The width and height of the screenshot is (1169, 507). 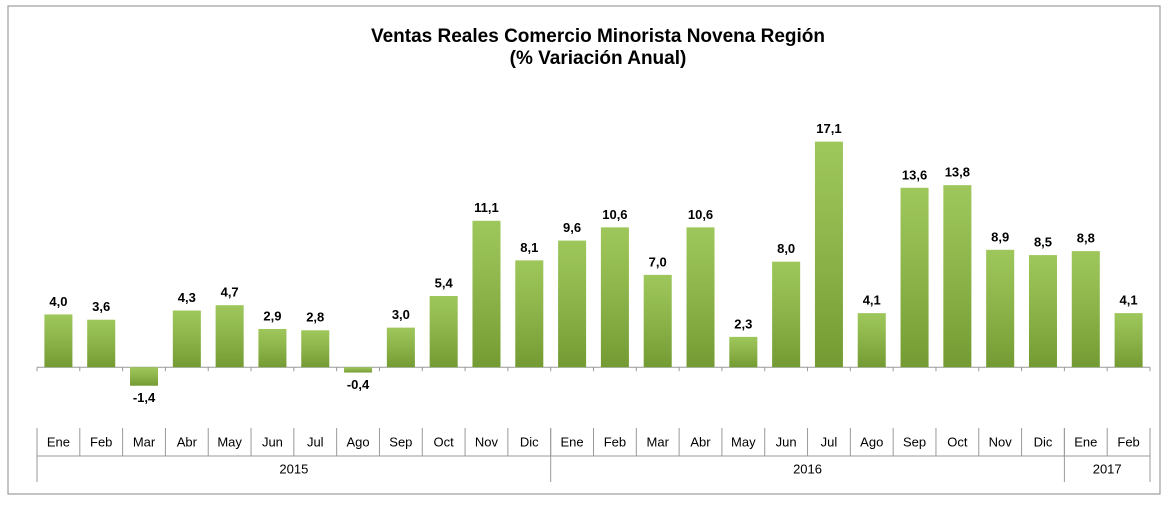 I want to click on data-label: 8,9, so click(x=1000, y=236).